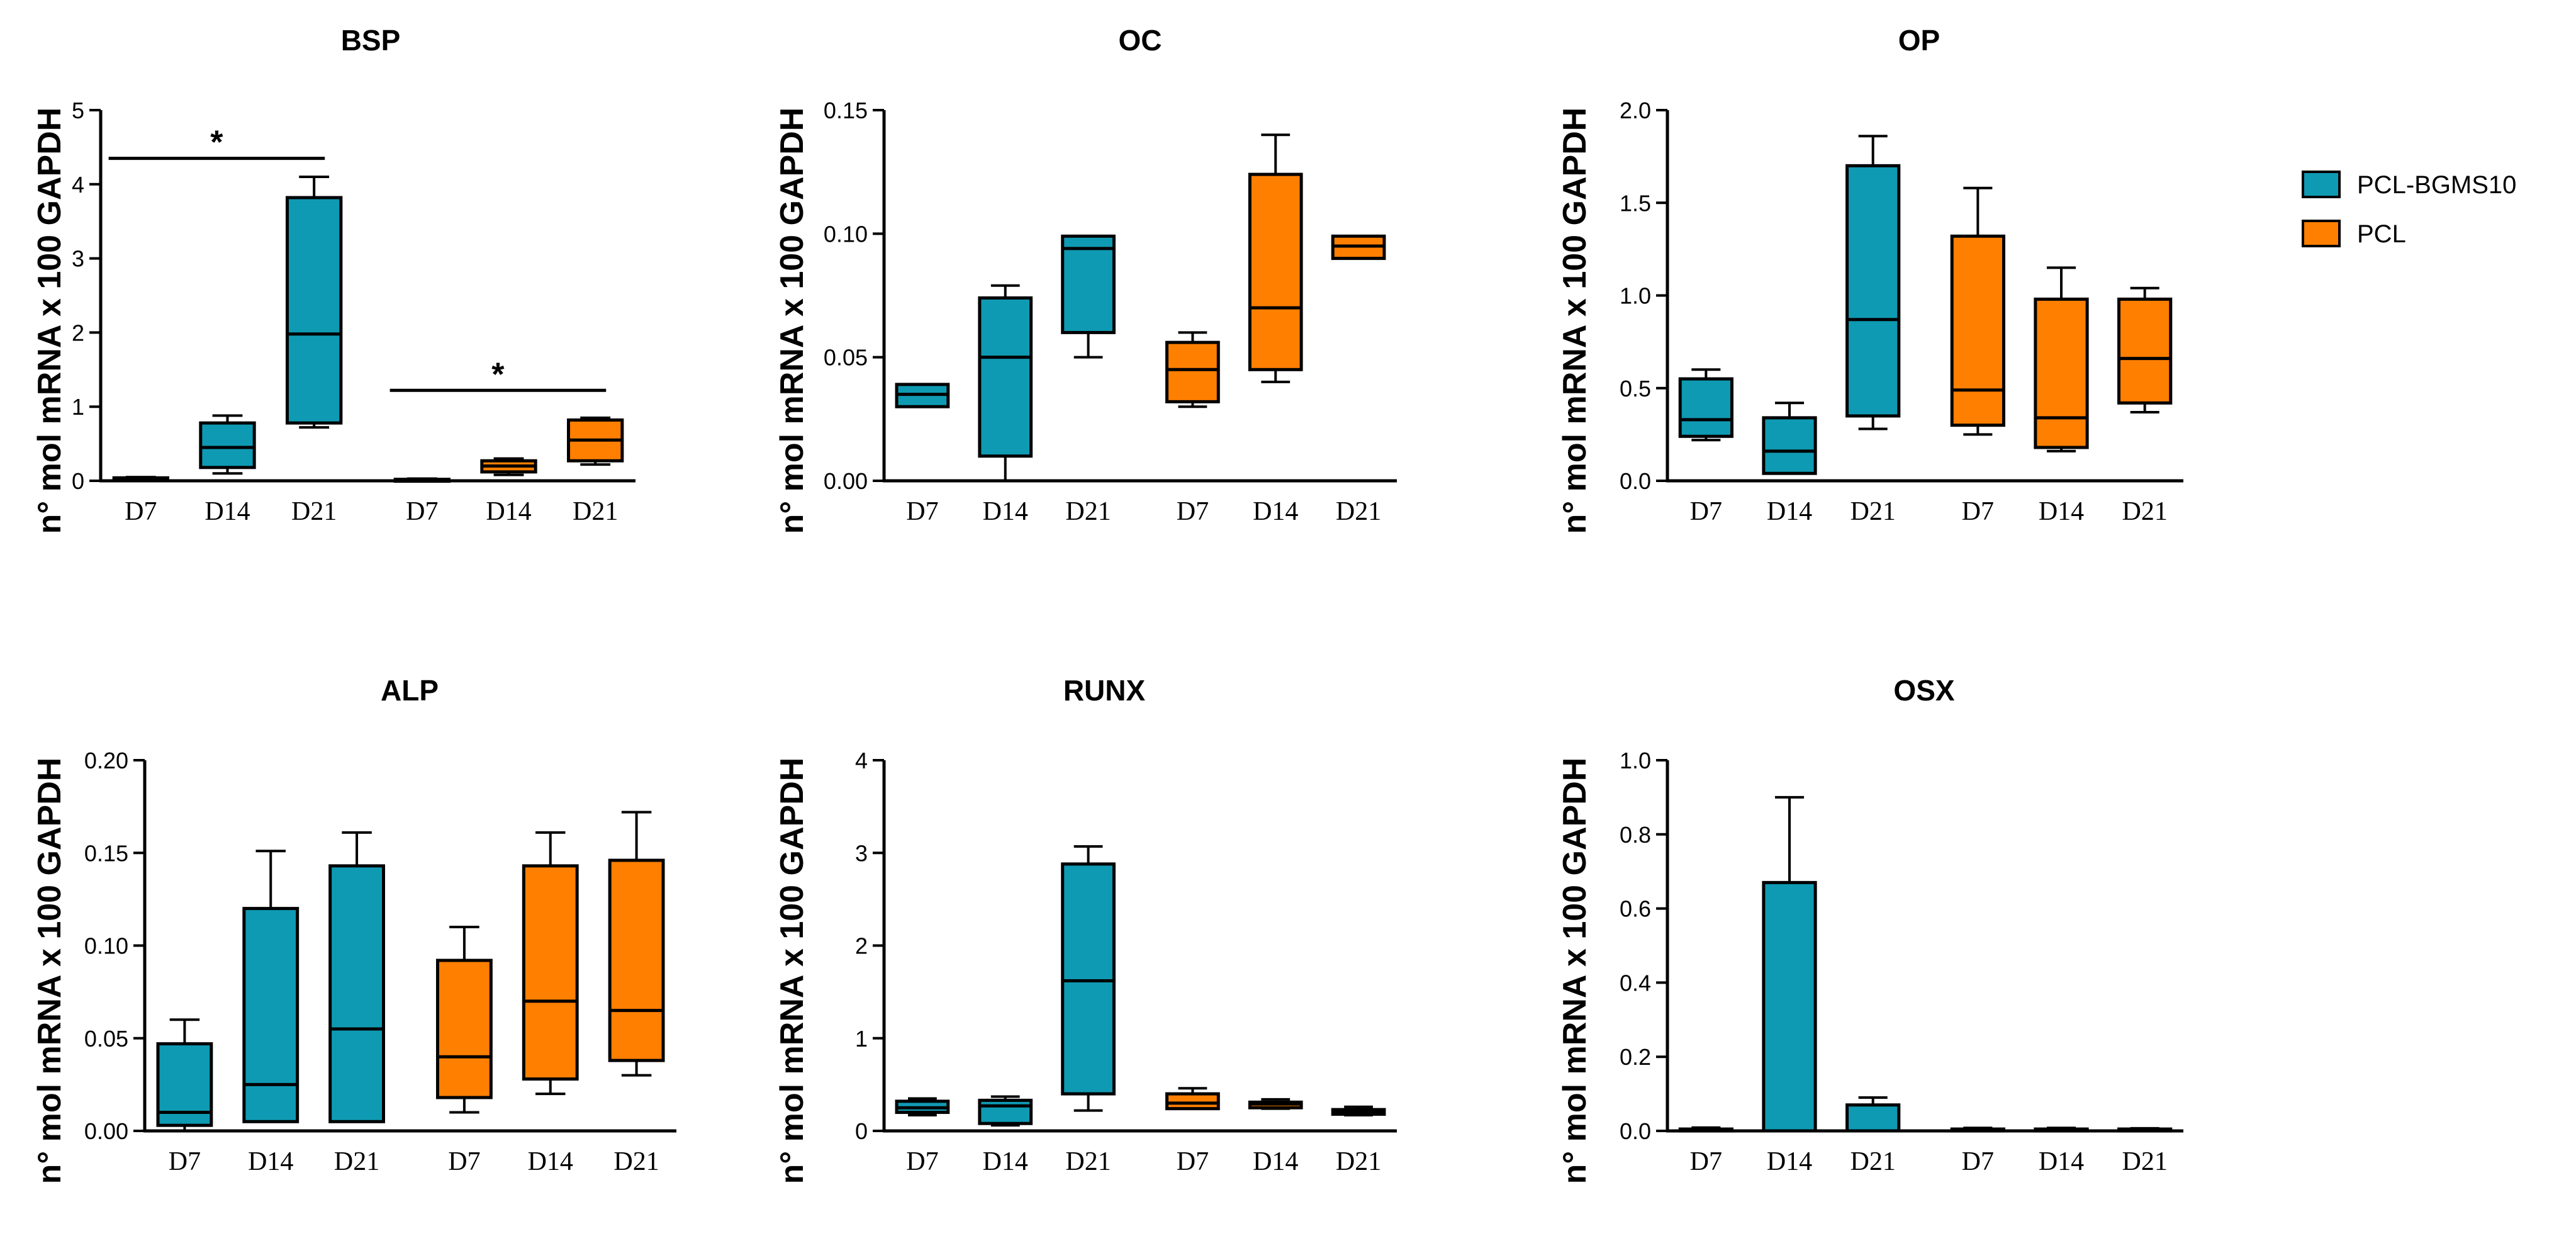  What do you see at coordinates (2061, 1129) in the screenshot?
I see `bar-pcl-d14` at bounding box center [2061, 1129].